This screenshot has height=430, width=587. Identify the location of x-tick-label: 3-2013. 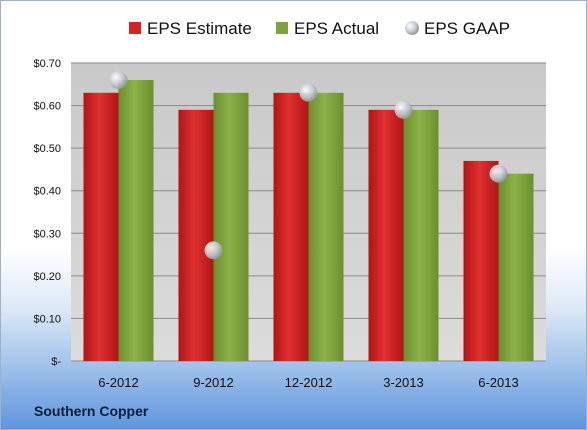
(403, 382).